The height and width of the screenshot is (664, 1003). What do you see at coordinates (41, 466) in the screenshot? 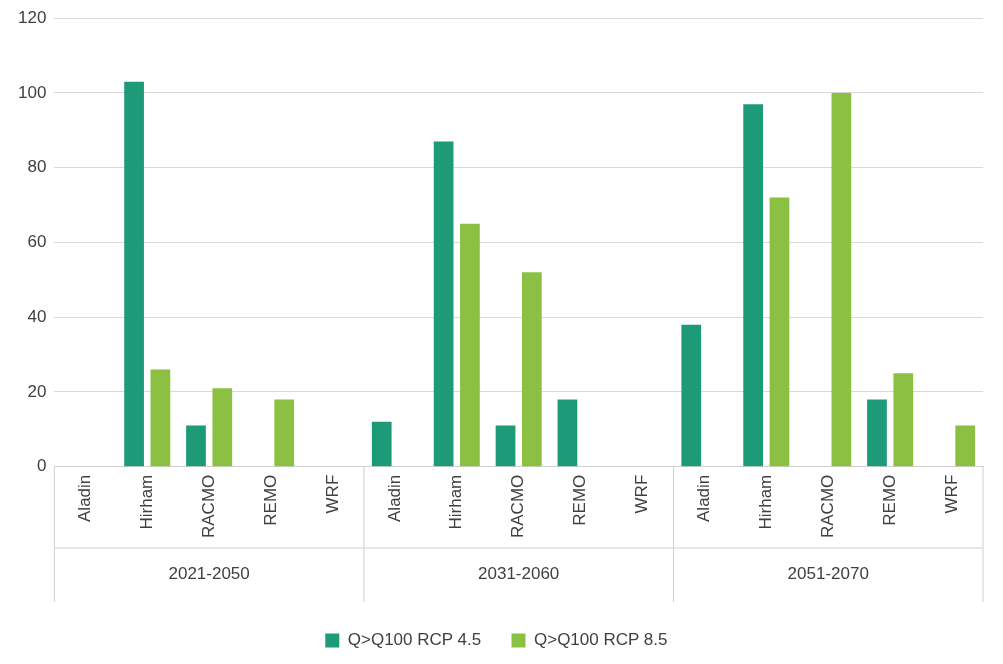
I see `y-tick-label: 0` at bounding box center [41, 466].